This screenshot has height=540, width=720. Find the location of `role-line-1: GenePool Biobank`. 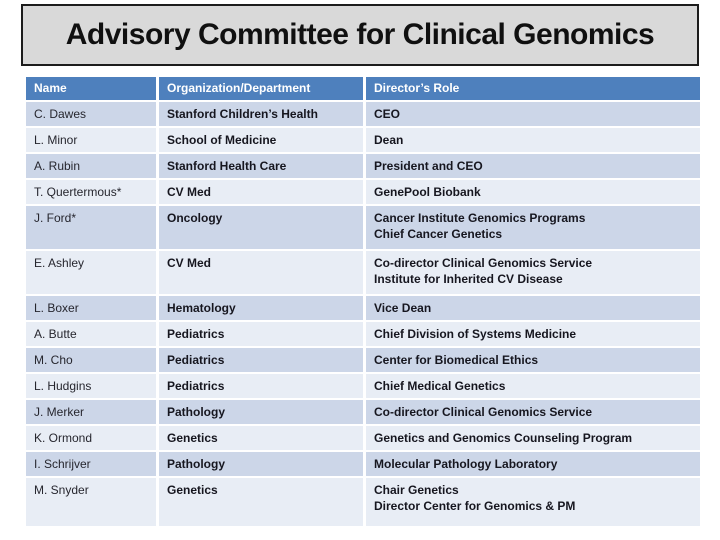

role-line-1: GenePool Biobank is located at coordinates (427, 192).